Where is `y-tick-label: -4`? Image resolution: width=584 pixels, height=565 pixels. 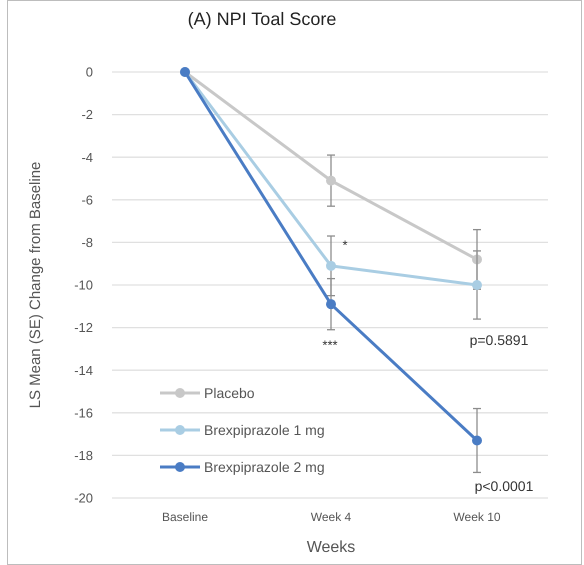
y-tick-label: -4 is located at coordinates (87, 157).